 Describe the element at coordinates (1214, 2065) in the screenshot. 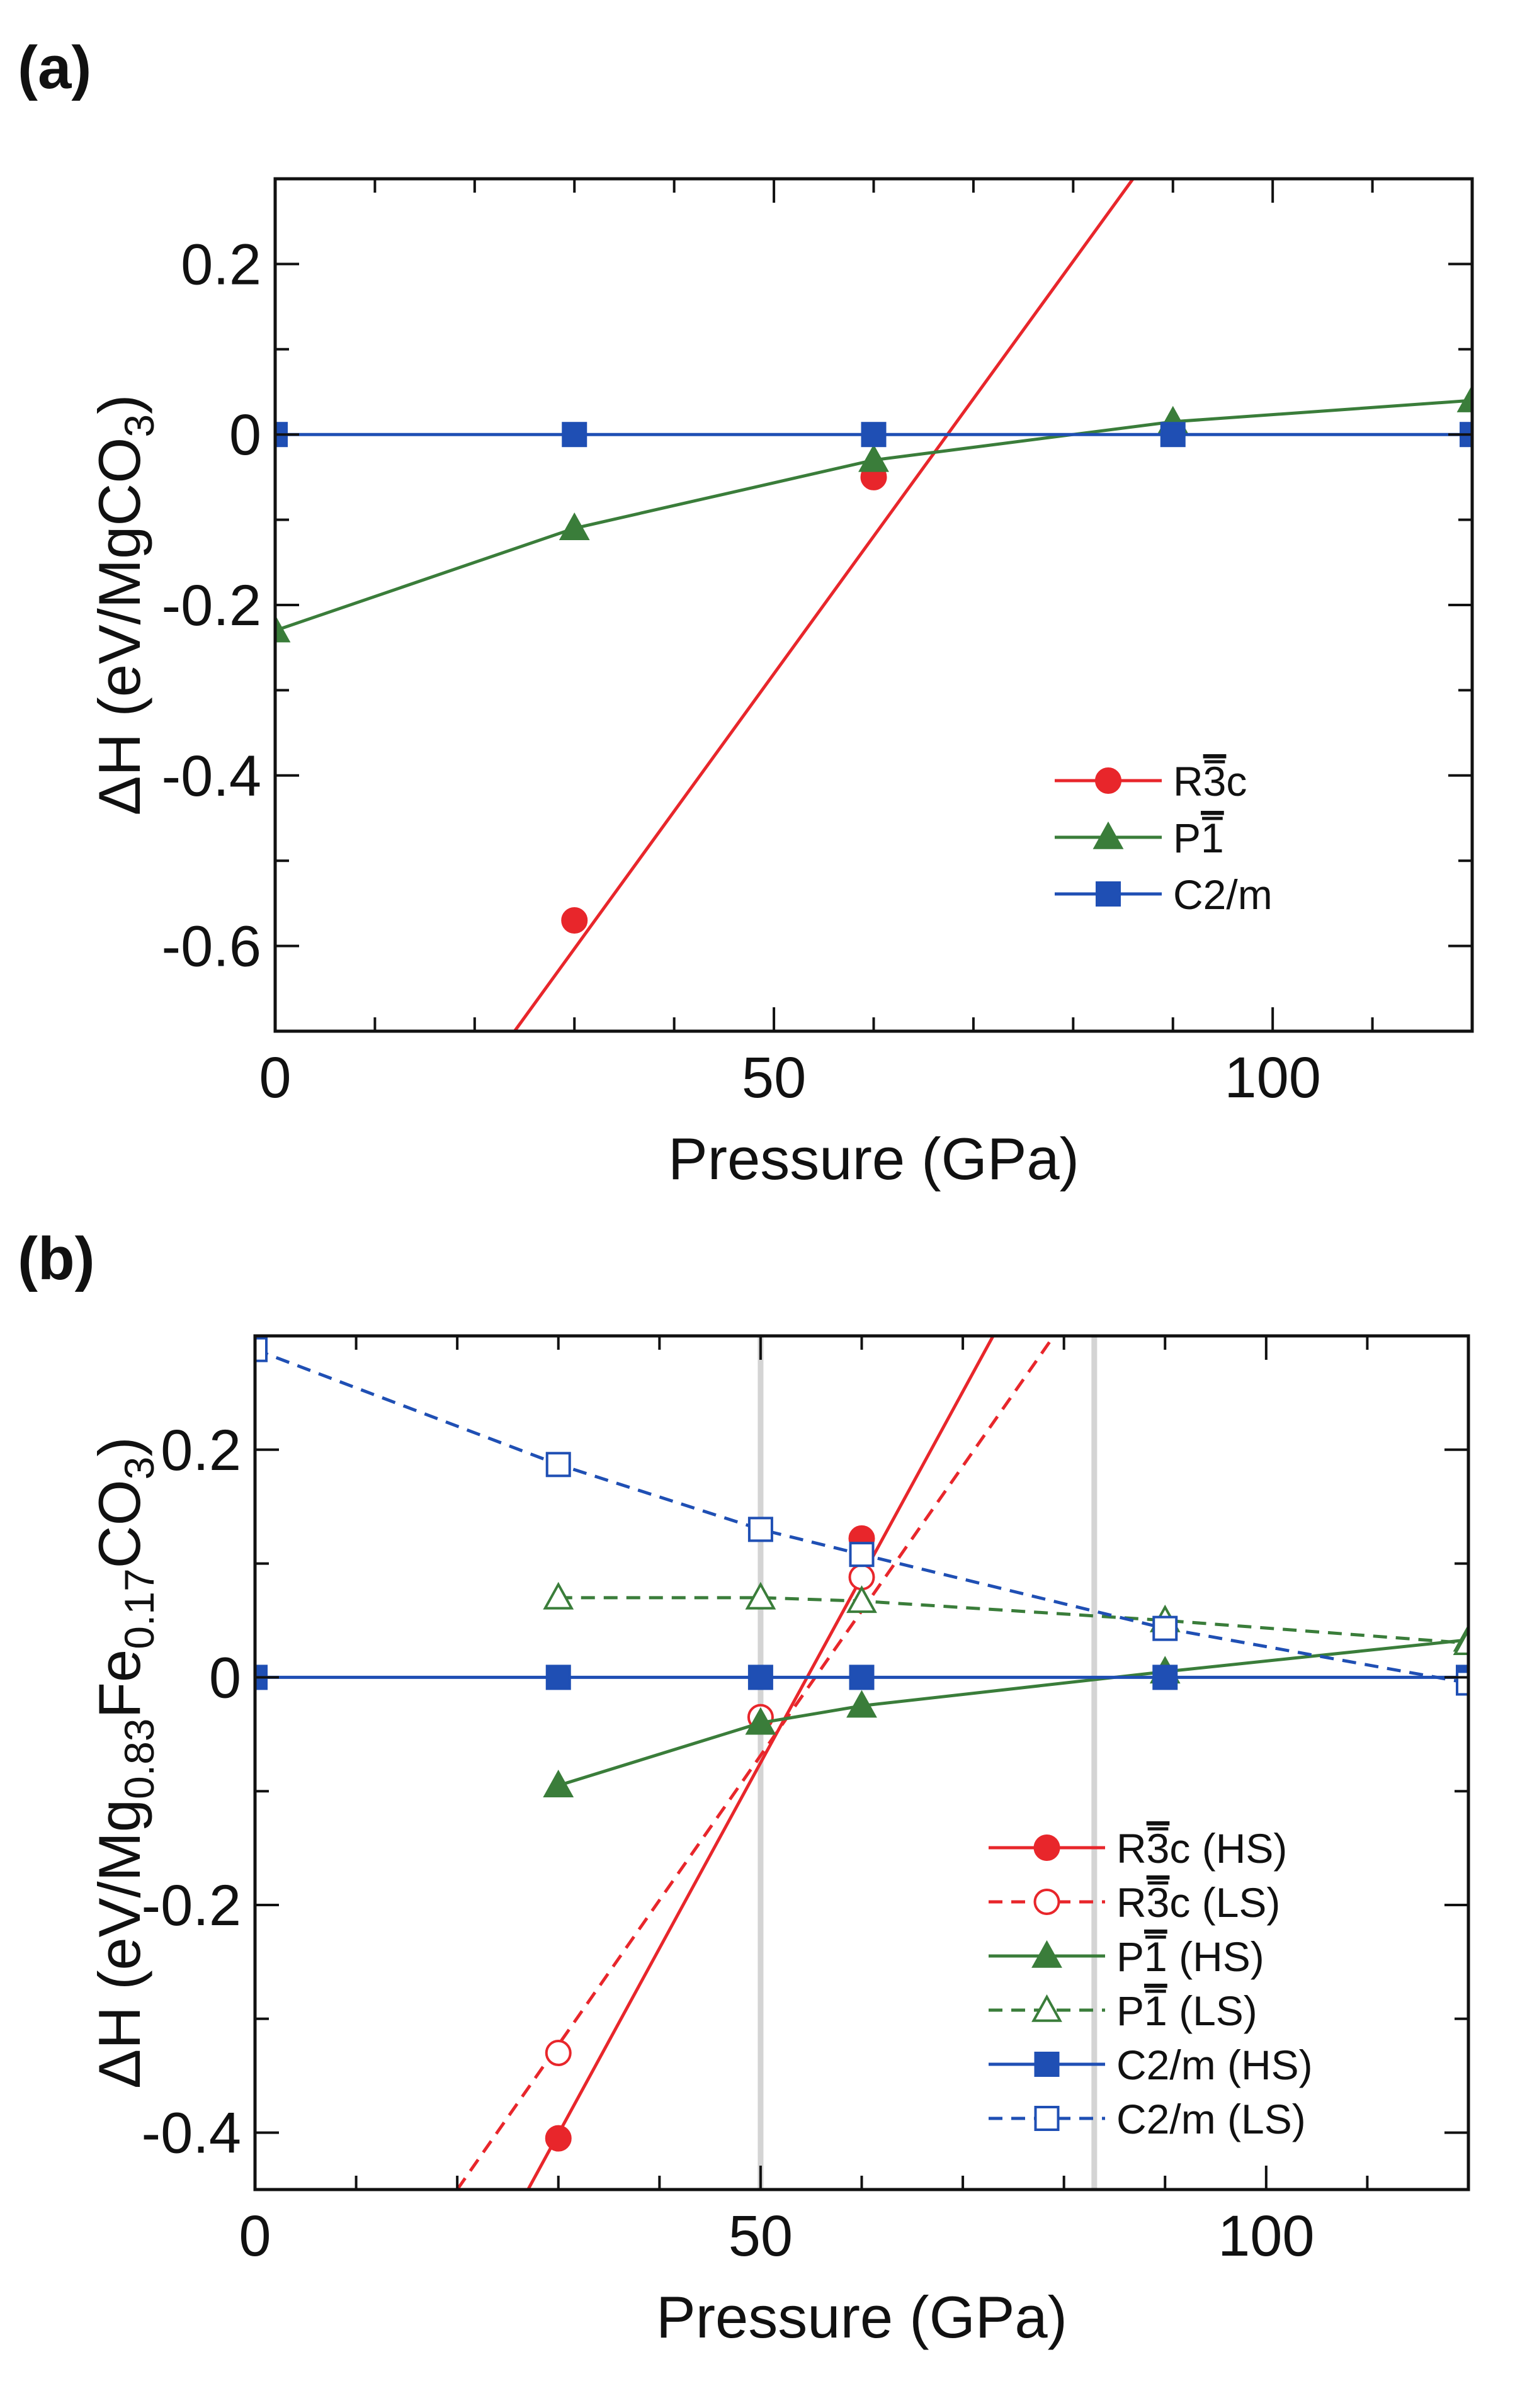

I see `legend-label: C2/m (HS)` at that location.